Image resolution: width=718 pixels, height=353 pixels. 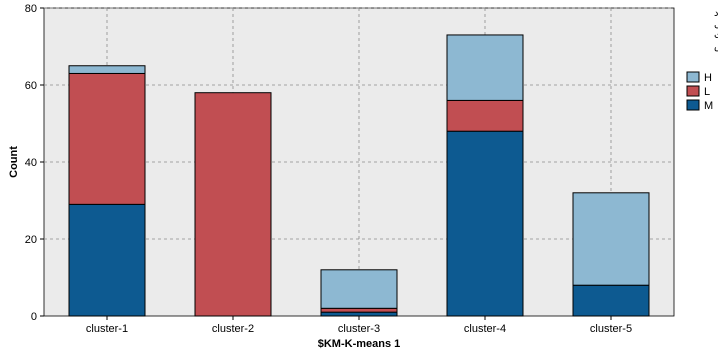 I want to click on legend-label-L: L, so click(x=707, y=92).